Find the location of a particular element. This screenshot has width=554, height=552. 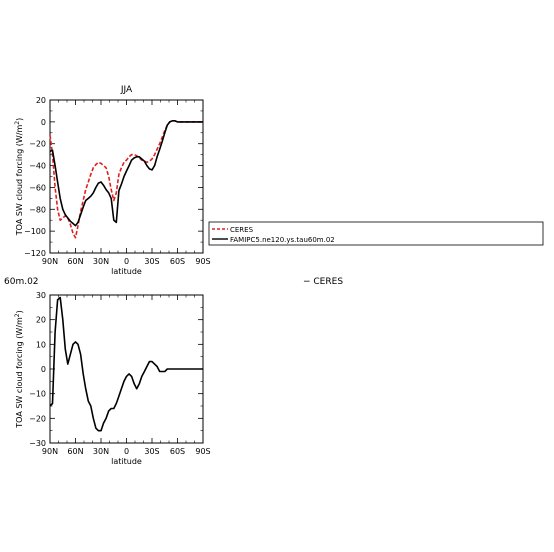

panel-1-ytick-label: 20 is located at coordinates (41, 100).